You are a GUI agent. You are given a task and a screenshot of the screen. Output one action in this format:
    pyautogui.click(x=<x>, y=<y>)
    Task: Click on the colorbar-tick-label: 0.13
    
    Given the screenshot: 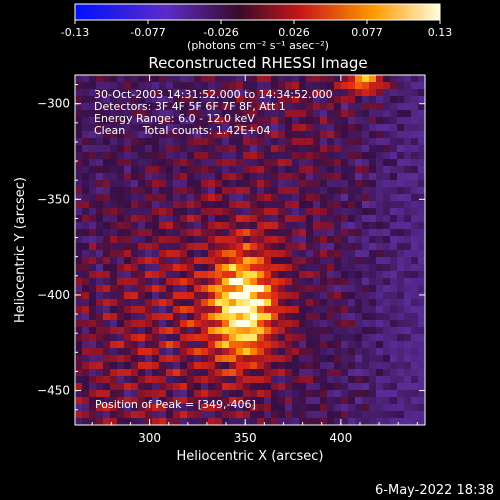 What is the action you would take?
    pyautogui.click(x=440, y=32)
    